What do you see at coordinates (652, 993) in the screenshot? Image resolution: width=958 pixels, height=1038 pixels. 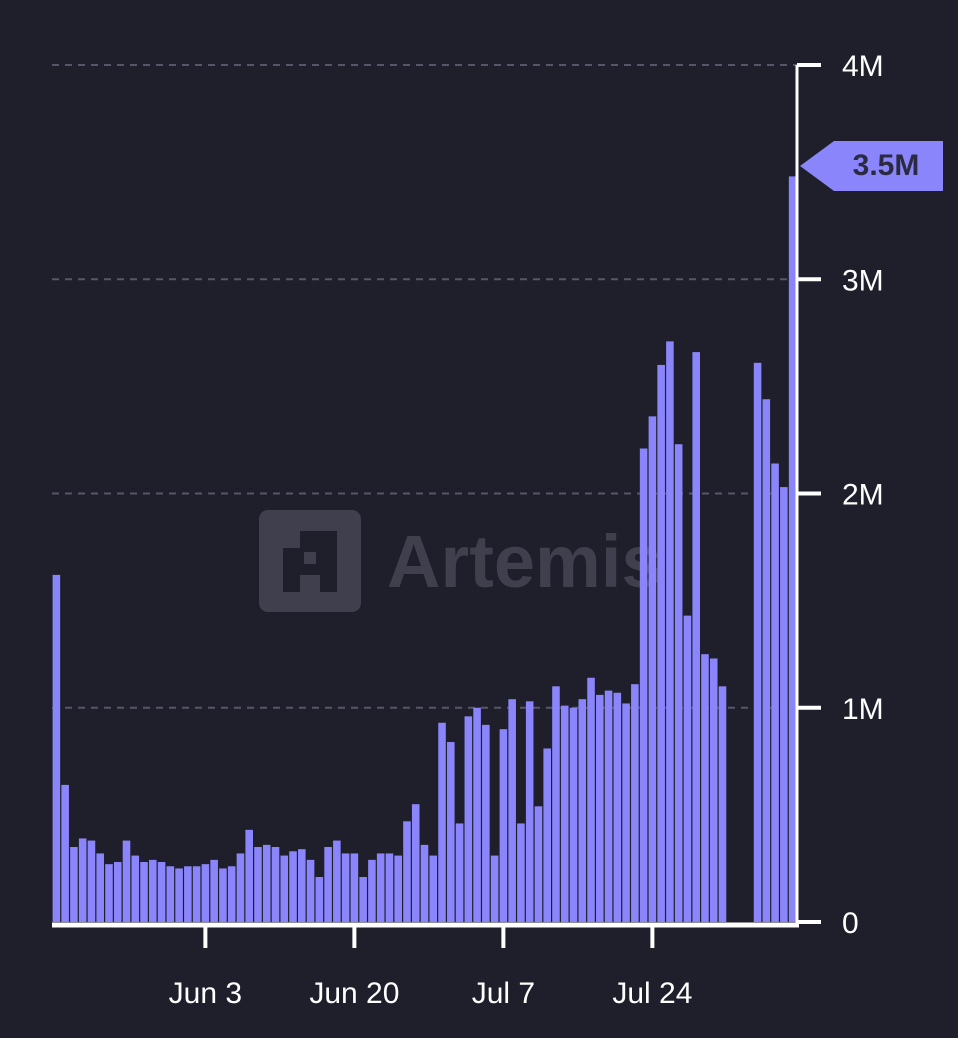 I see `x-tick-label: Jul 24` at bounding box center [652, 993].